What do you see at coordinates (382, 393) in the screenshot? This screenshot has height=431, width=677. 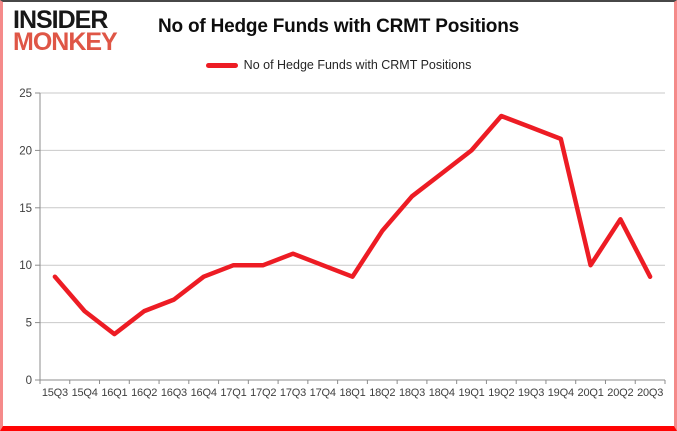 I see `x-tick-label: 18Q2` at bounding box center [382, 393].